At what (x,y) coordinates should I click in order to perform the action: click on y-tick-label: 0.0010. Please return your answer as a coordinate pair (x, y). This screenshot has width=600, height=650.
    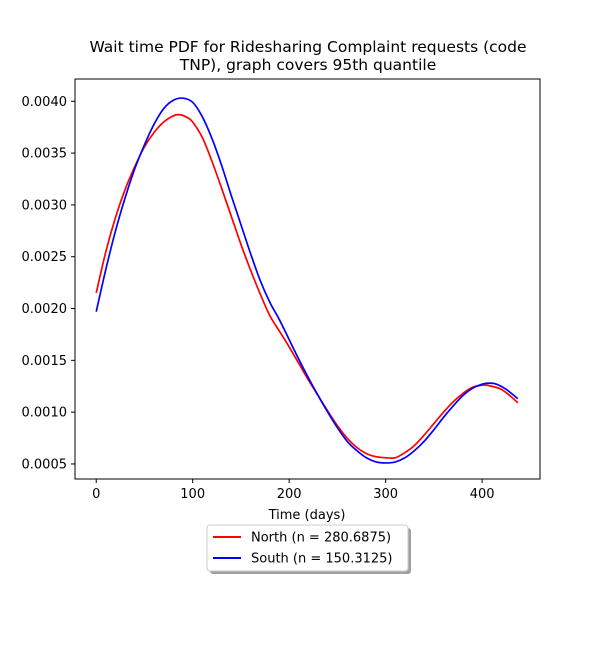
    Looking at the image, I should click on (45, 413).